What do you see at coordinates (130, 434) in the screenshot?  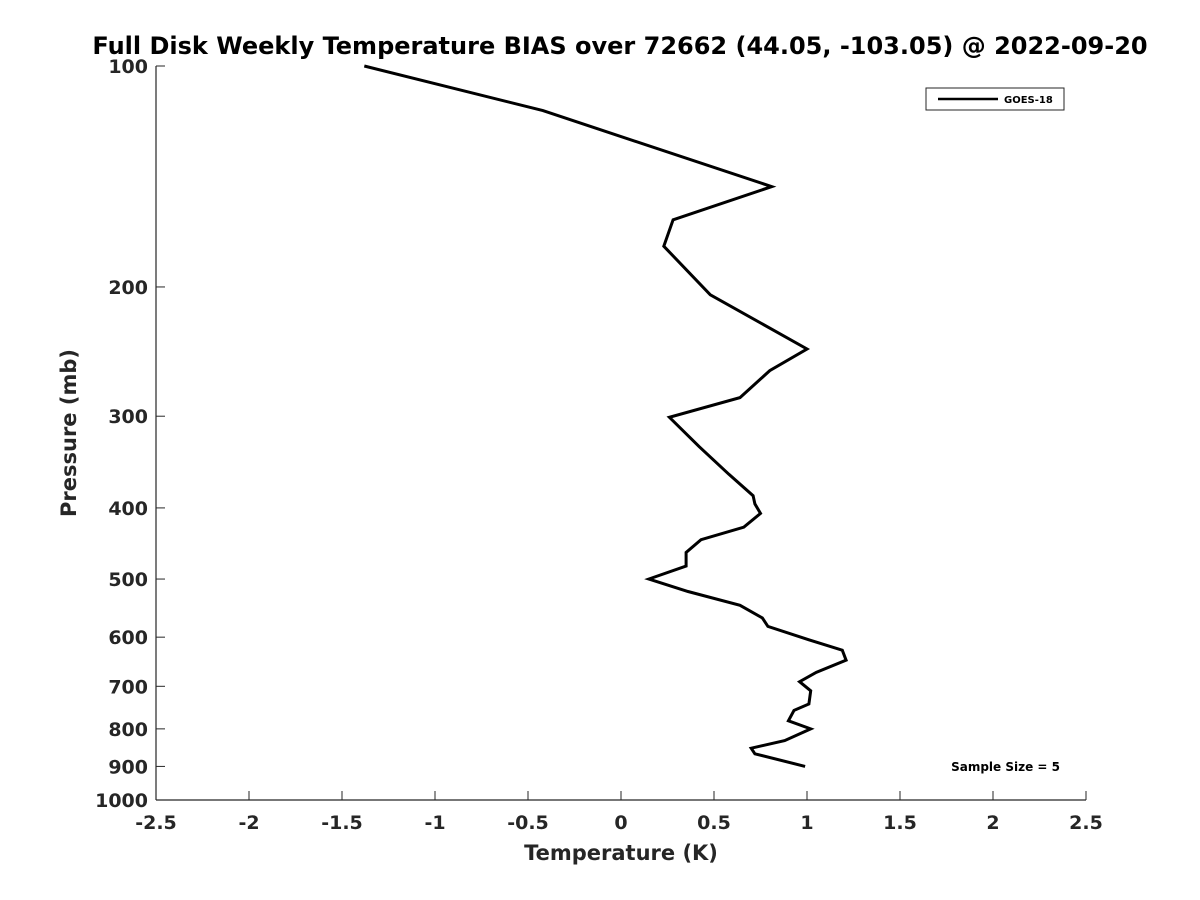 I see `y-ticks: 100 200 300 400 500 600 700 800 900 1000` at bounding box center [130, 434].